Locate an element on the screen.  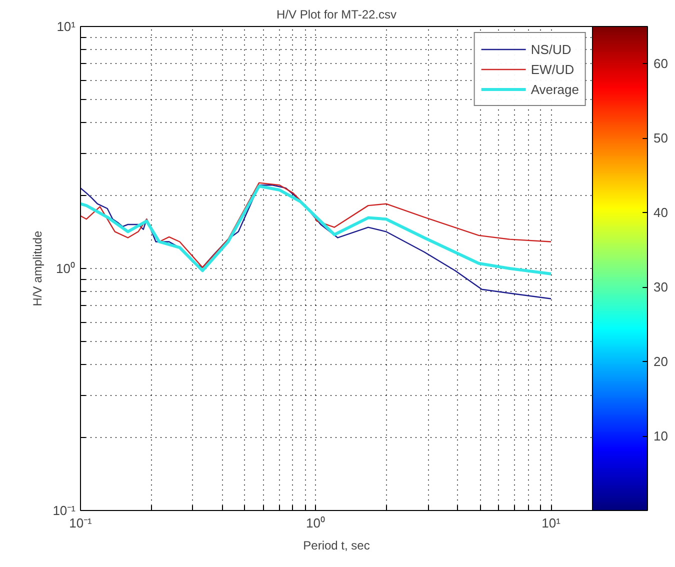
chart-title: H/V Plot for MT-22.csv is located at coordinates (336, 15).